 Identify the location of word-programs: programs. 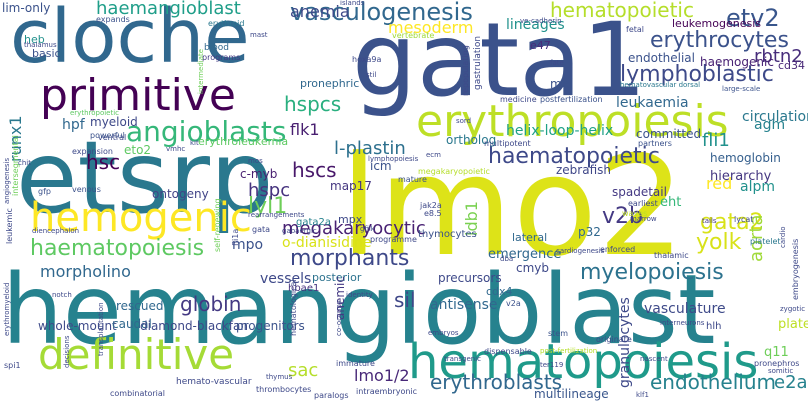
(221, 57).